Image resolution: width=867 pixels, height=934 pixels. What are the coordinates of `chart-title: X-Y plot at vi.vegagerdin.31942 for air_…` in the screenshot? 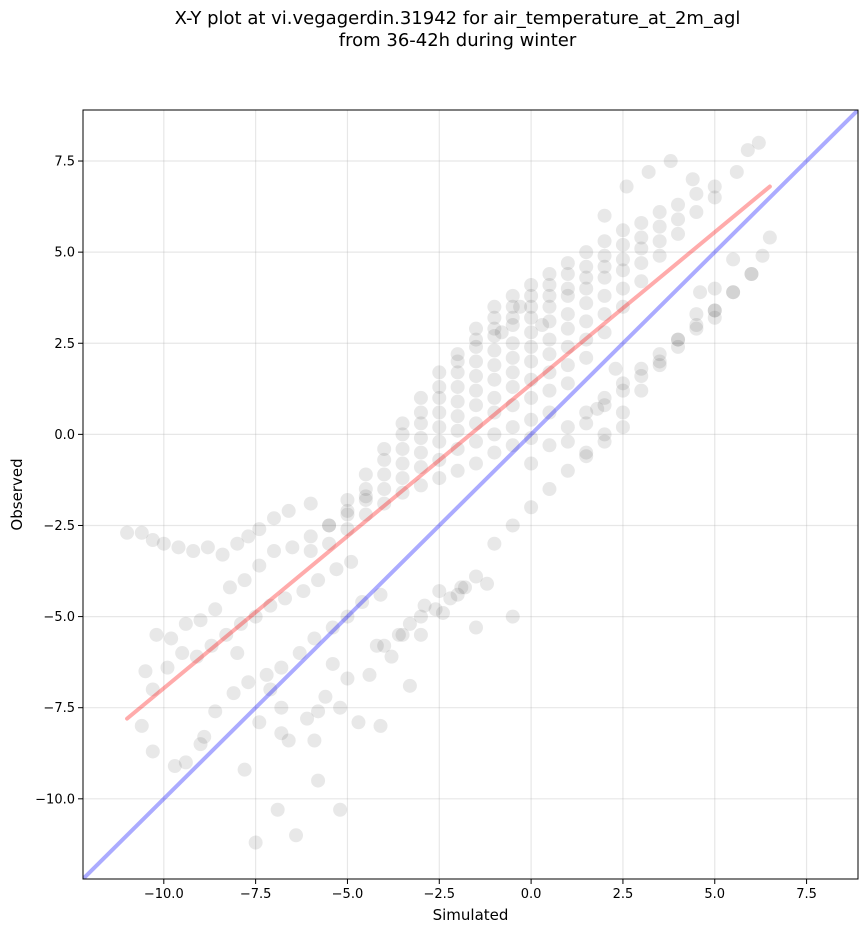 It's located at (457, 18).